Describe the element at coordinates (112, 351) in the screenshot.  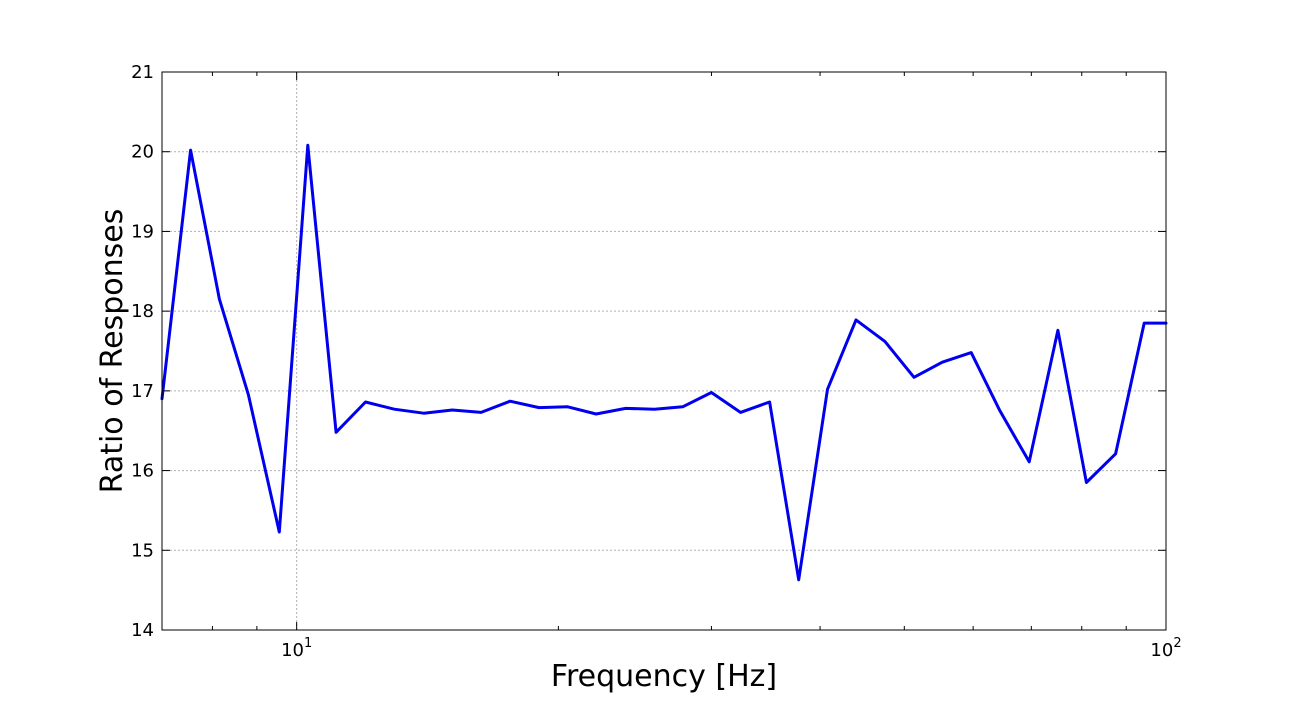
I see `y-axis-label: Ratio of Responses` at that location.